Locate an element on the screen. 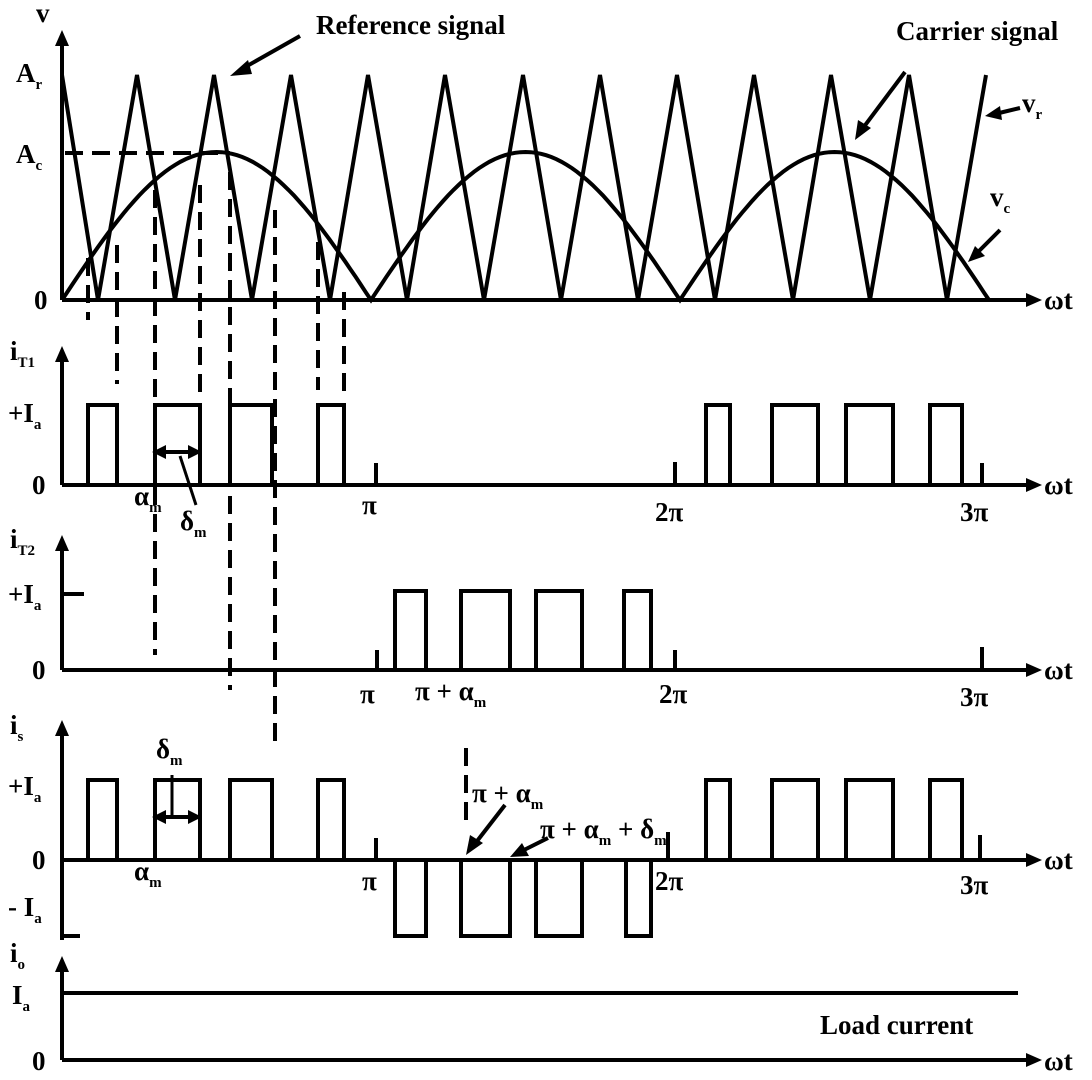 This screenshot has height=1080, width=1092. io-label: io is located at coordinates (17, 955).